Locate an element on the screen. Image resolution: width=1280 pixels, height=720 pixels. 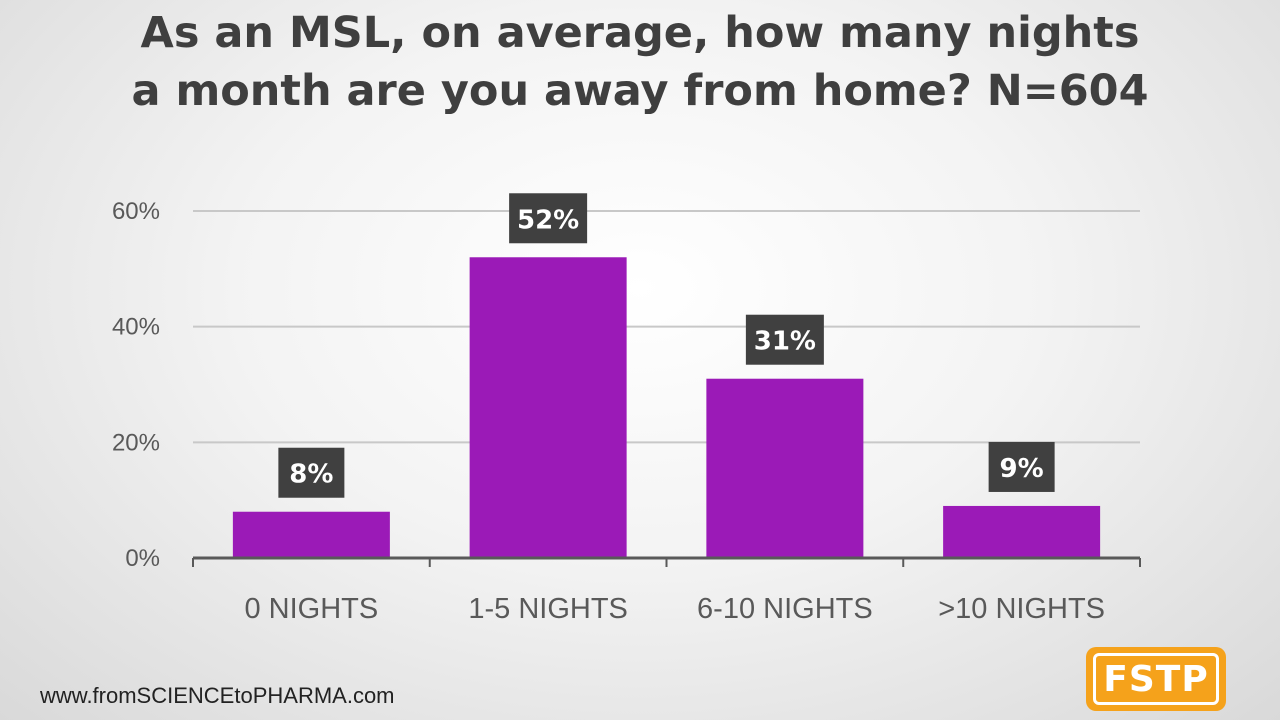
data-label-0: 8% is located at coordinates (311, 475).